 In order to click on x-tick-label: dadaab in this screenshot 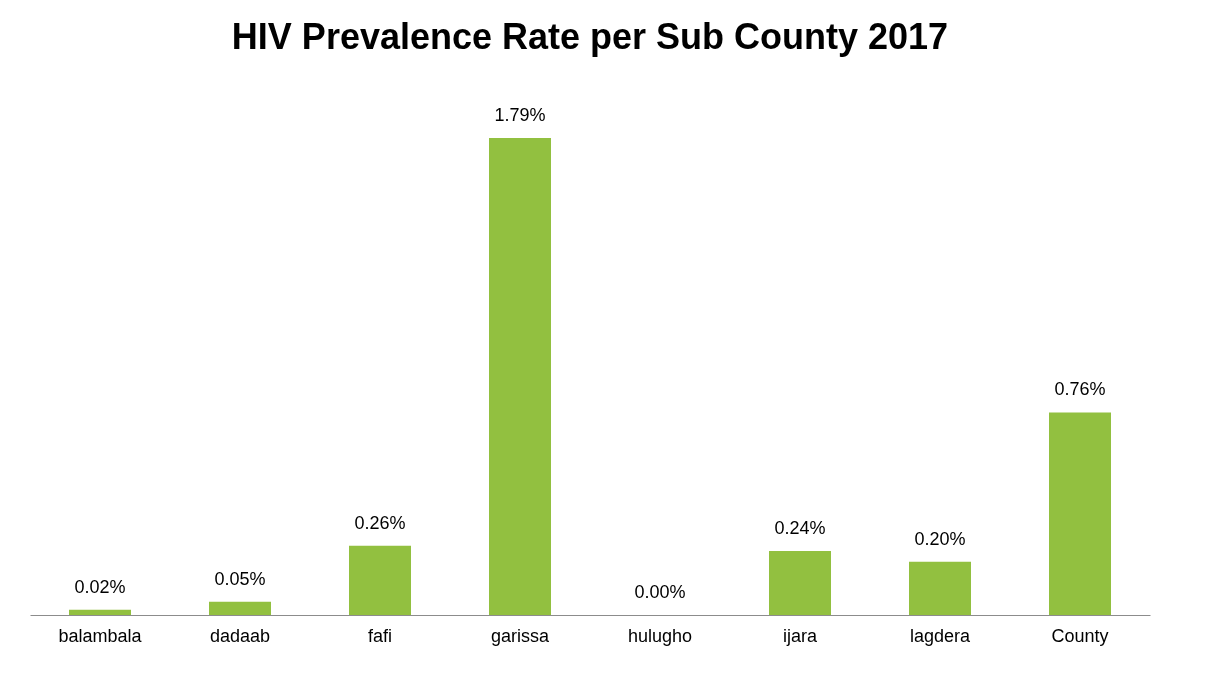, I will do `click(240, 635)`.